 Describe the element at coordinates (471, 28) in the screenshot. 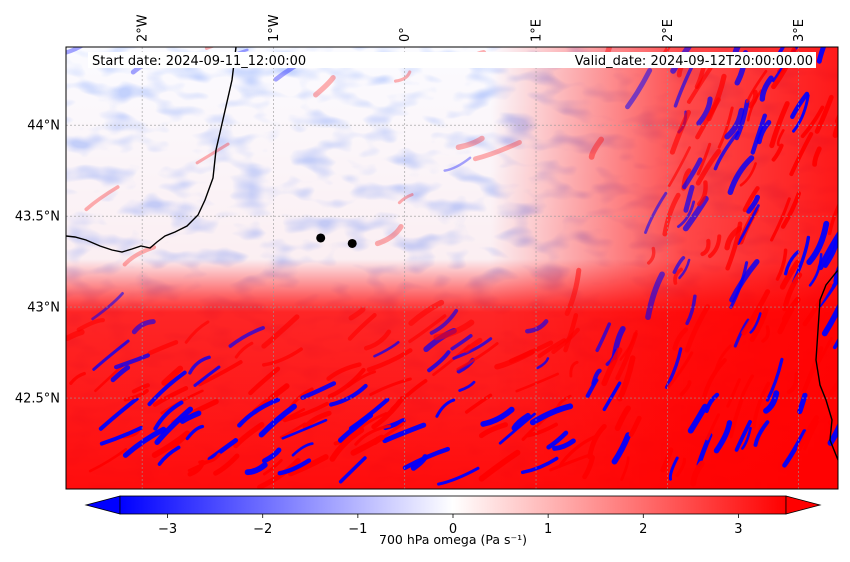

I see `longitude-tick-labels: 2°W 1°W 0° 1°E 2°E 3°E` at that location.